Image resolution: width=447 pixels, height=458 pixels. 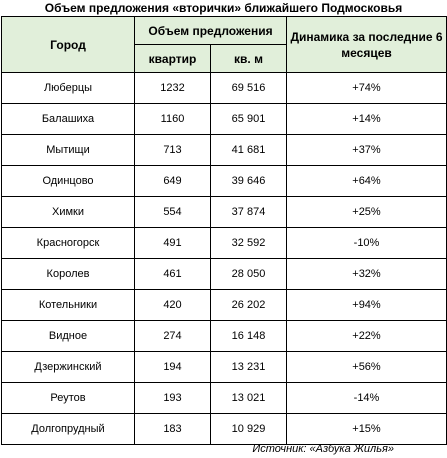 What do you see at coordinates (248, 336) in the screenshot?
I see `cell-area: 16 148` at bounding box center [248, 336].